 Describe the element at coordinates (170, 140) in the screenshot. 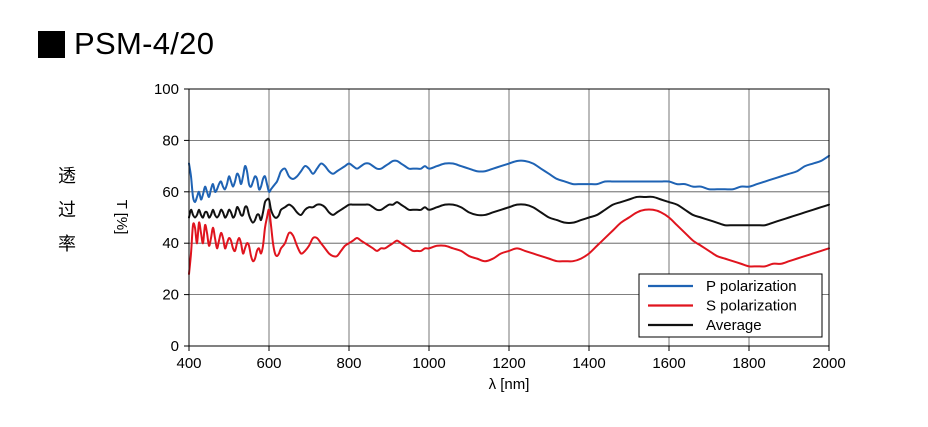

I see `y-tick-label: 80` at that location.